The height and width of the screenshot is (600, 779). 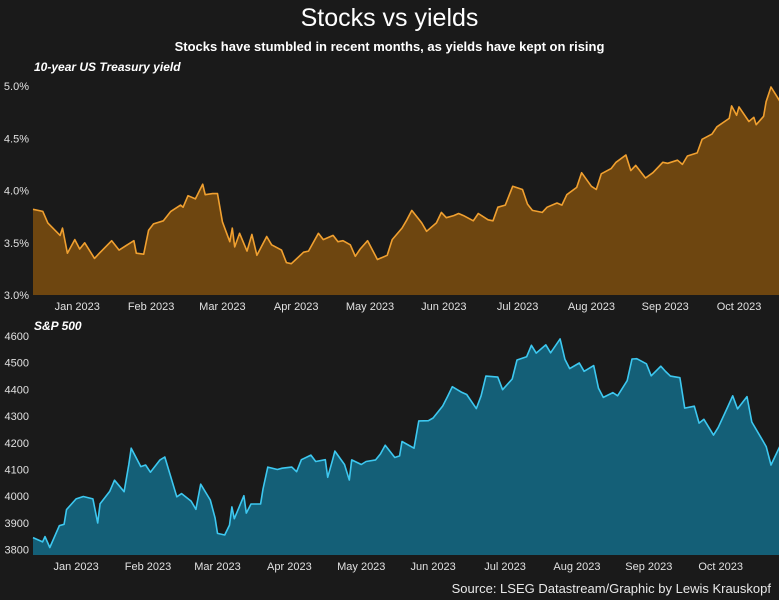 What do you see at coordinates (17, 471) in the screenshot?
I see `sp500-ytick-label: 4100` at bounding box center [17, 471].